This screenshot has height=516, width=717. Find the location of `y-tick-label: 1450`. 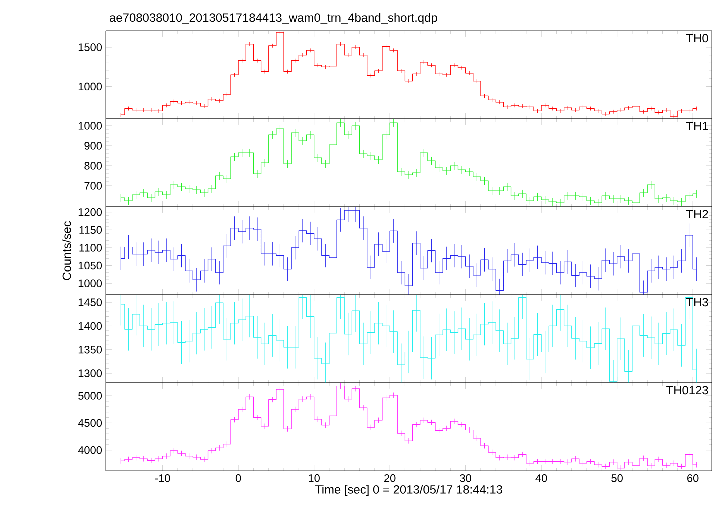

y-tick-label: 1450 is located at coordinates (90, 302).